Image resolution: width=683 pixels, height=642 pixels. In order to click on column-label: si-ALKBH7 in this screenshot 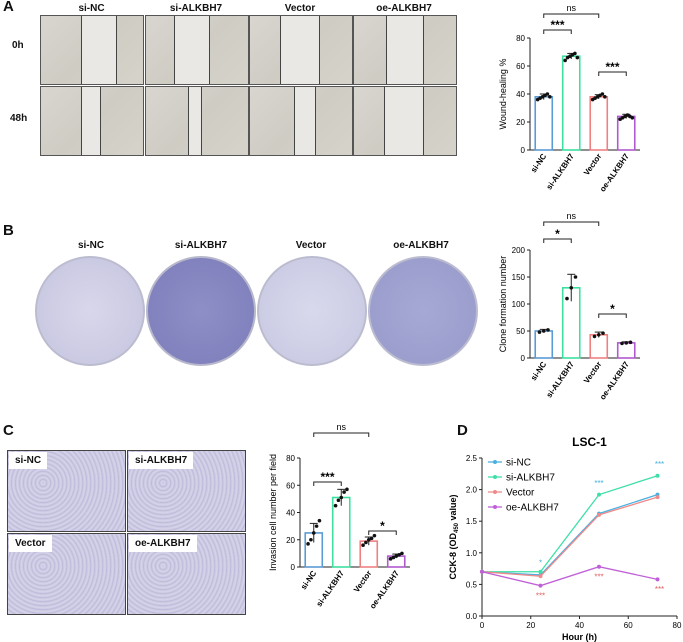, I will do `click(196, 8)`.